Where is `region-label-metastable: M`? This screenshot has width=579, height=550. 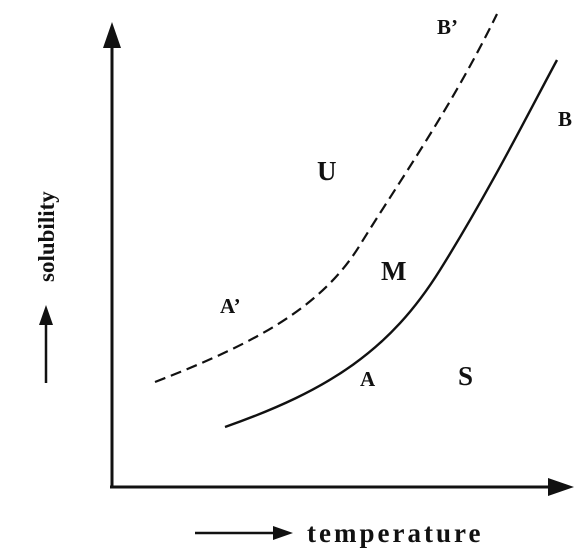
region-label-metastable: M is located at coordinates (393, 271).